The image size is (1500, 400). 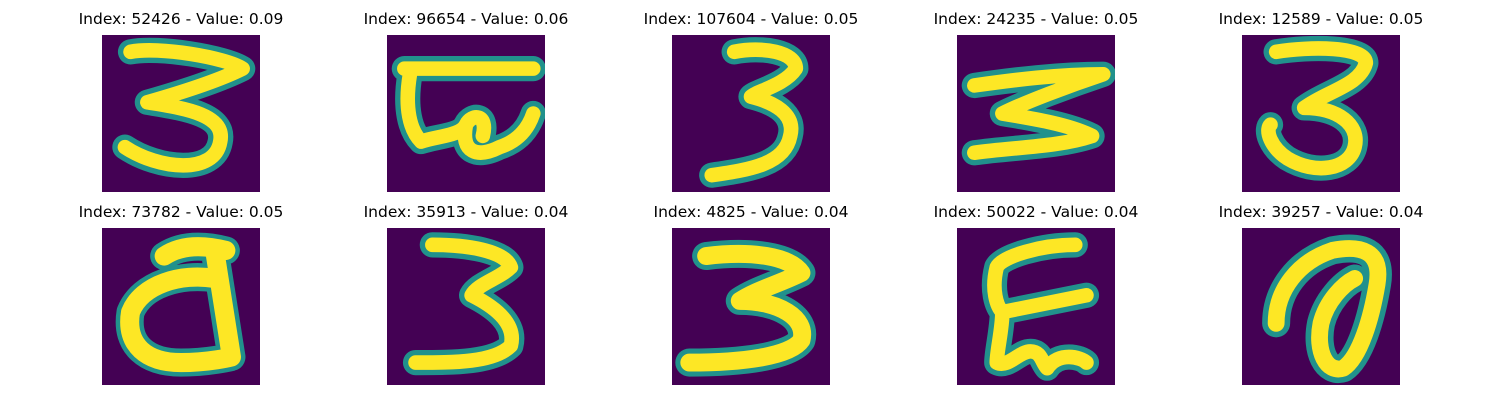 What do you see at coordinates (1321, 19) in the screenshot?
I see `panel-title: Index: 12589 - Value: 0.05` at bounding box center [1321, 19].